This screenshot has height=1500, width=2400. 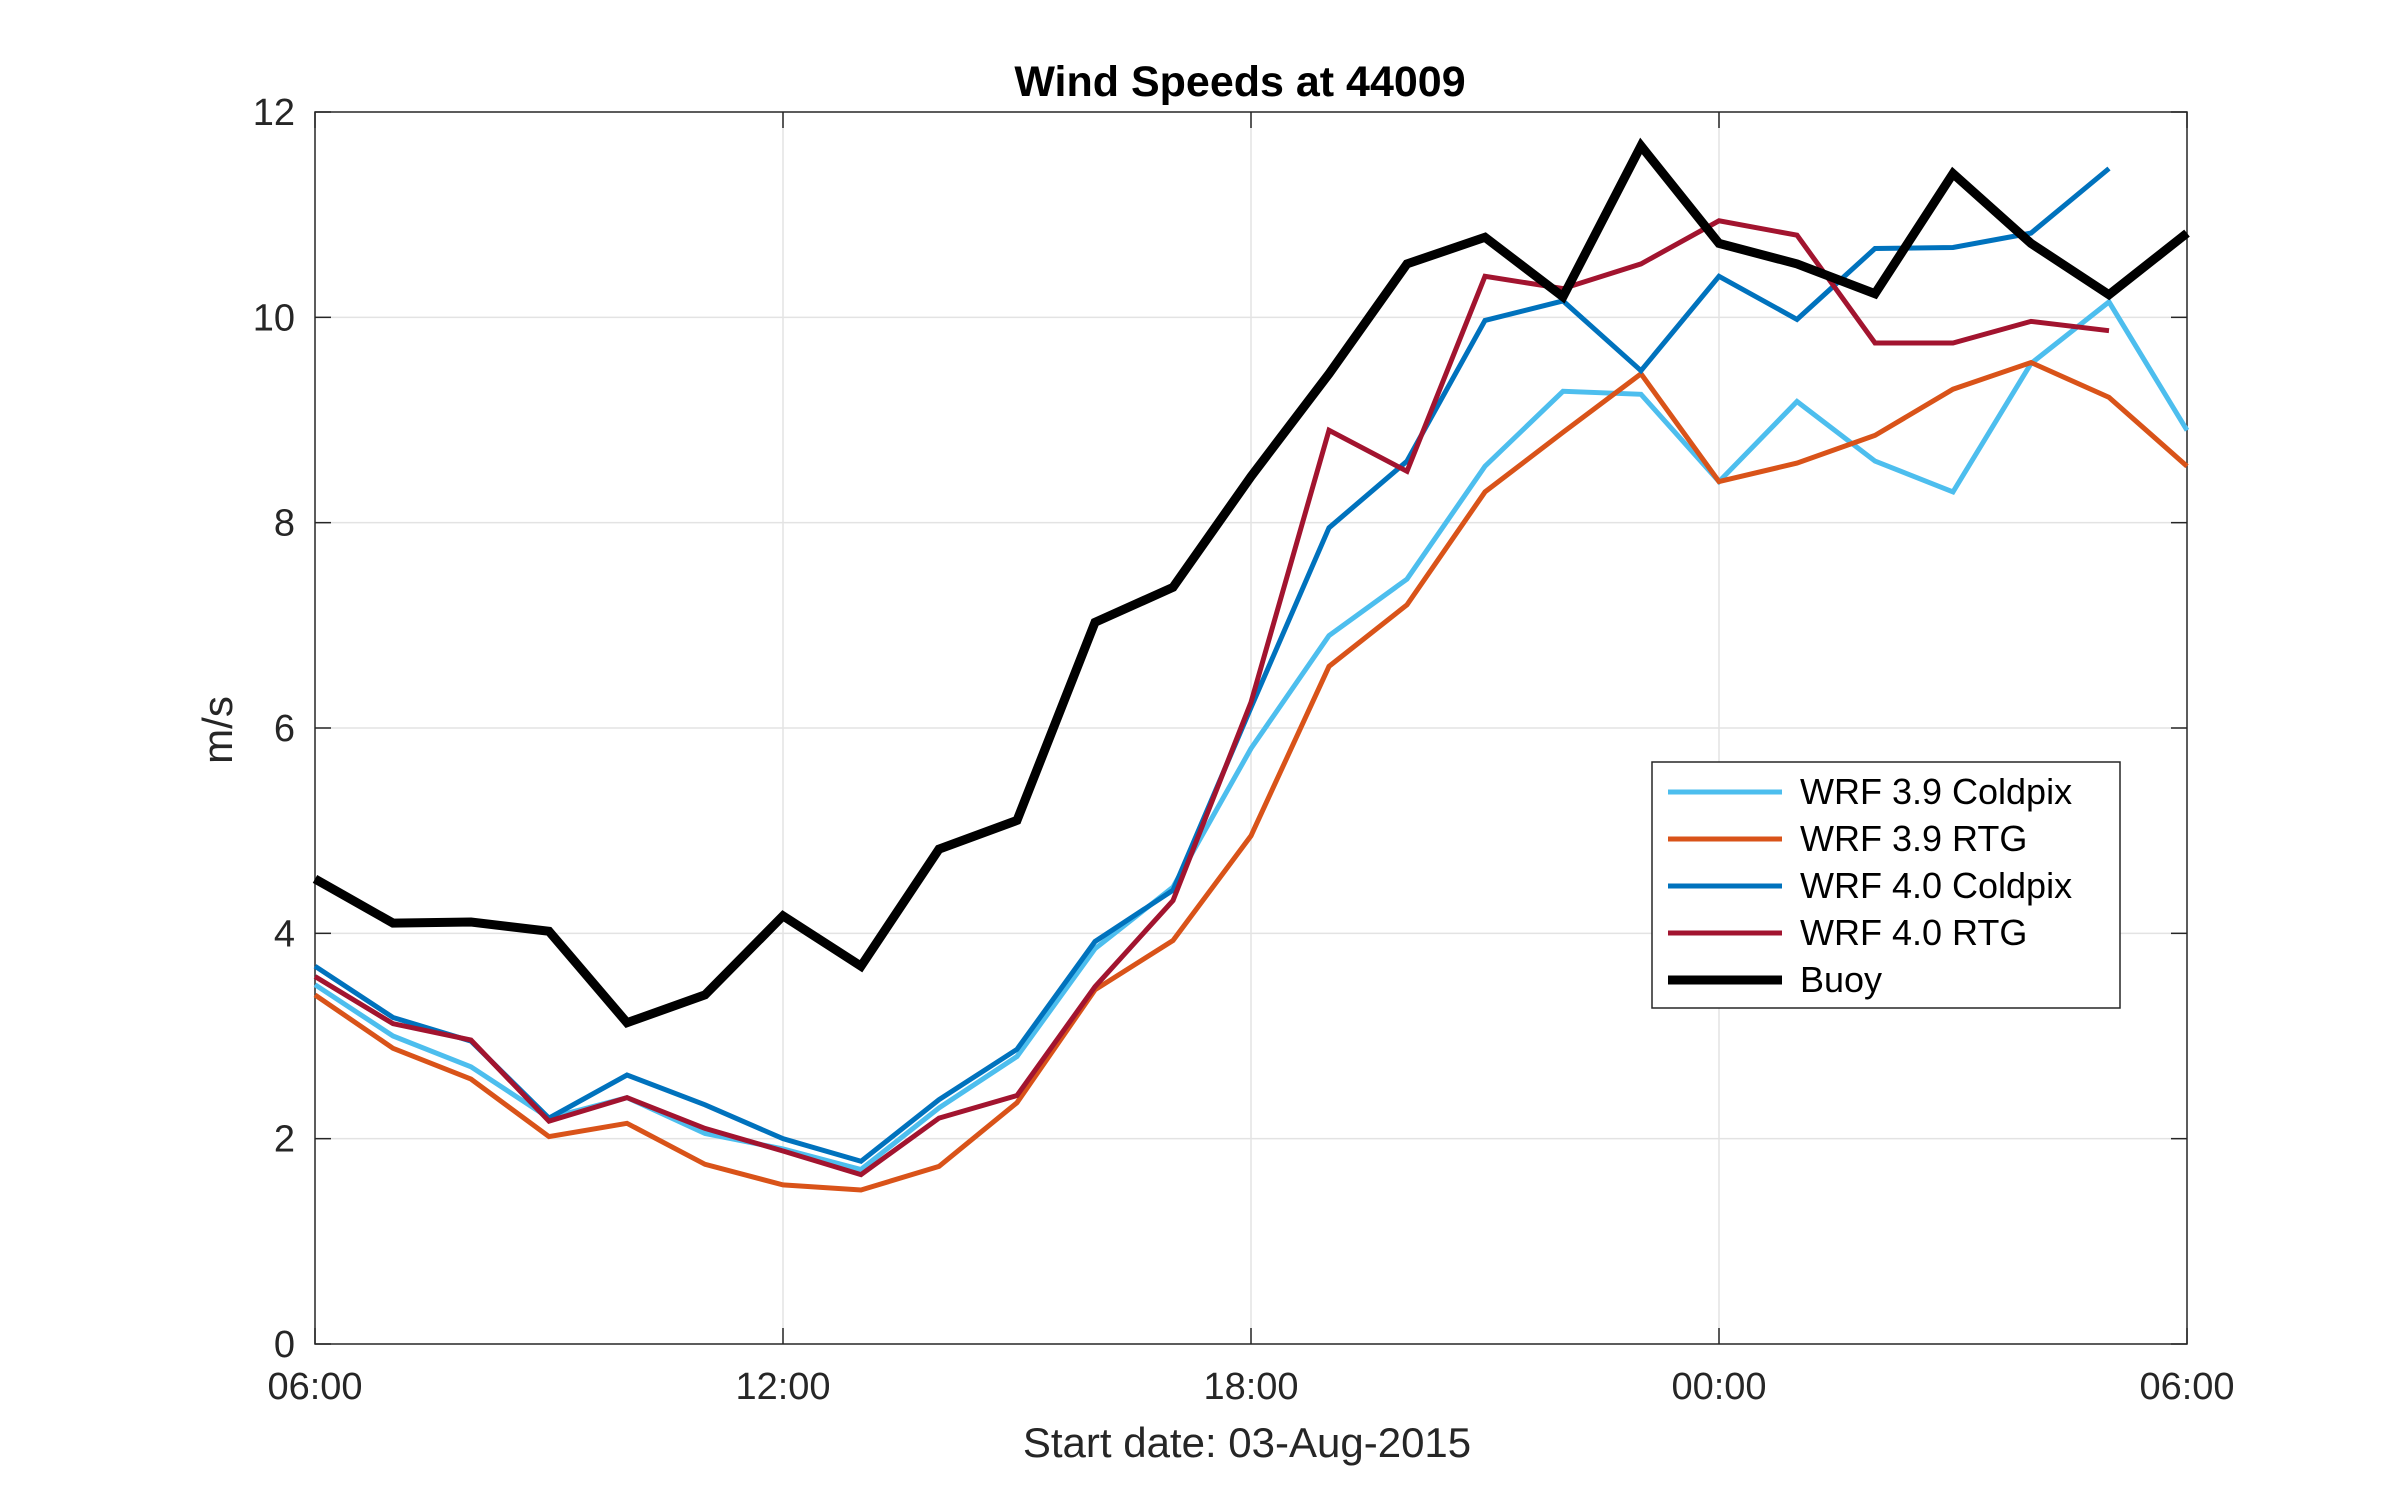 I want to click on legend-label-wrf-3-9-coldpix: WRF 3.9 Coldpix, so click(x=1936, y=791).